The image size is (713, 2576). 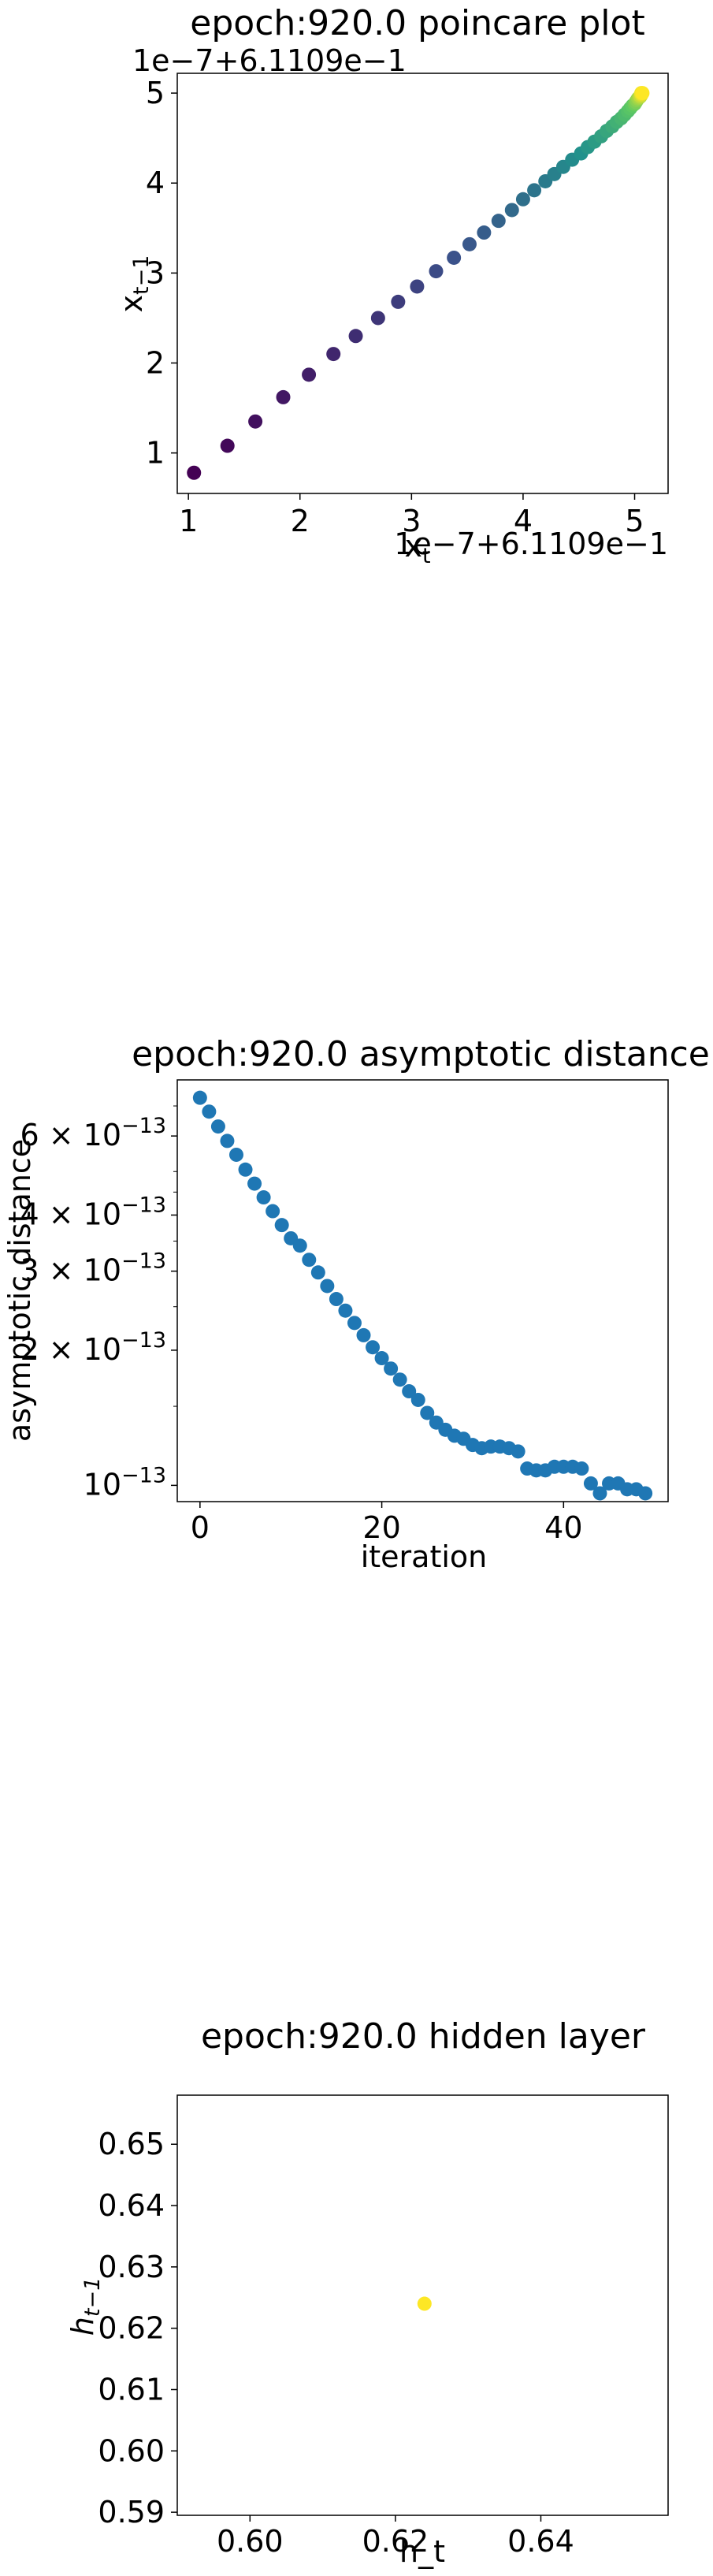 What do you see at coordinates (300, 521) in the screenshot?
I see `x-tick-label: 2` at bounding box center [300, 521].